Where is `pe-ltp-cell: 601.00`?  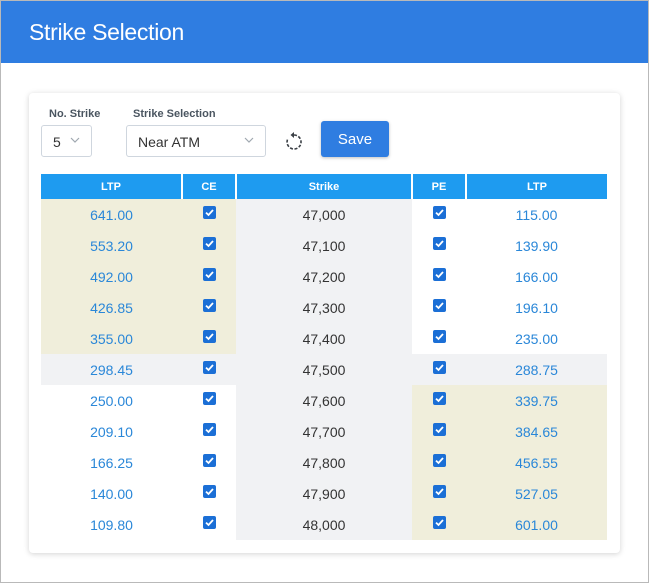
pe-ltp-cell: 601.00 is located at coordinates (536, 524).